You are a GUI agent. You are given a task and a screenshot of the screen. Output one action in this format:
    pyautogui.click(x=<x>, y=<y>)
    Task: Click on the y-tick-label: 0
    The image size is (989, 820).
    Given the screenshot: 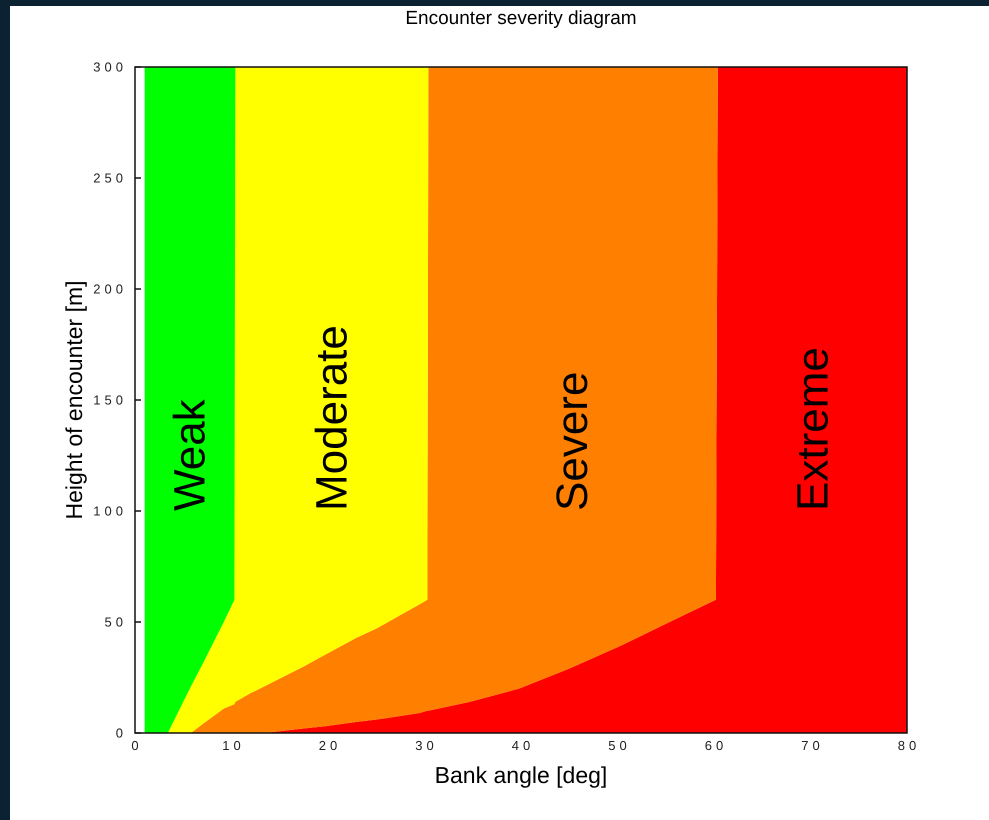 What is the action you would take?
    pyautogui.click(x=121, y=733)
    